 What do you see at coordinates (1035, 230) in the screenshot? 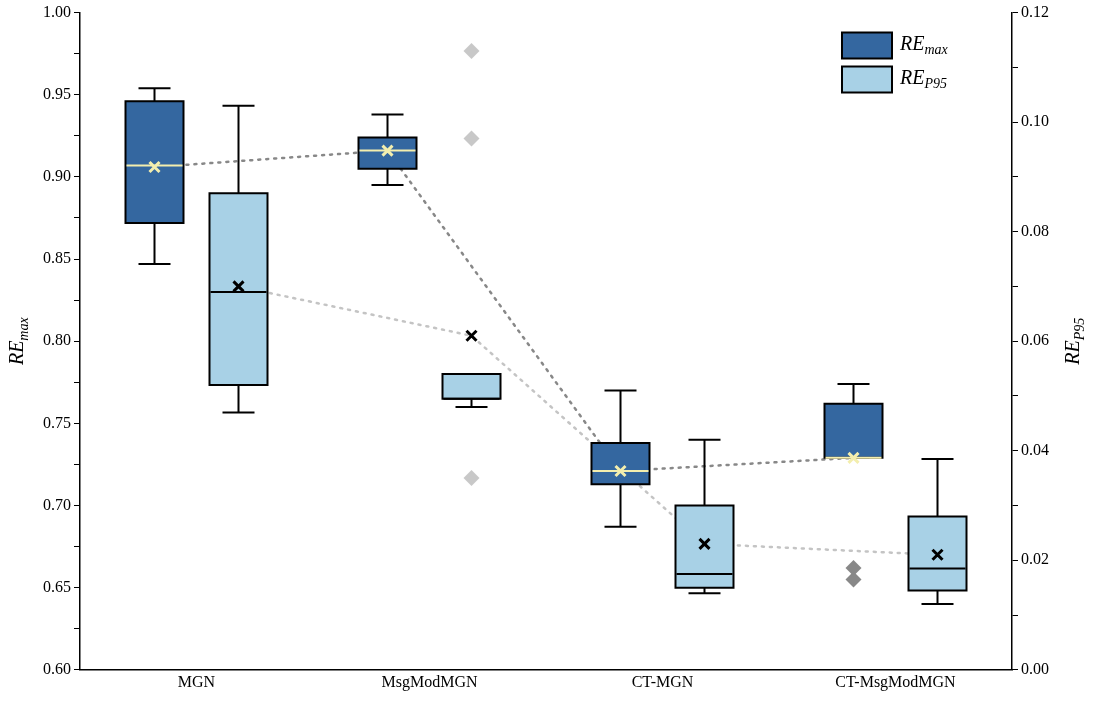
I see `y2-tick-label: 0.08` at bounding box center [1035, 230].